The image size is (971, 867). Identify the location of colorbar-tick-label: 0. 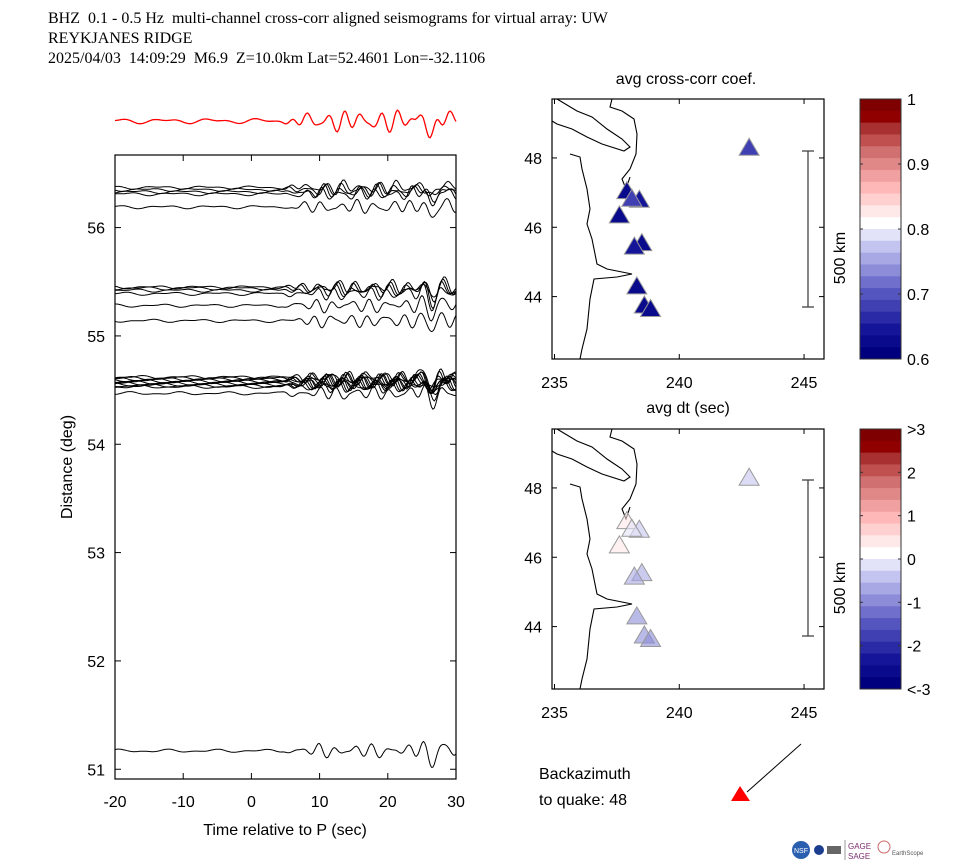
(911, 560).